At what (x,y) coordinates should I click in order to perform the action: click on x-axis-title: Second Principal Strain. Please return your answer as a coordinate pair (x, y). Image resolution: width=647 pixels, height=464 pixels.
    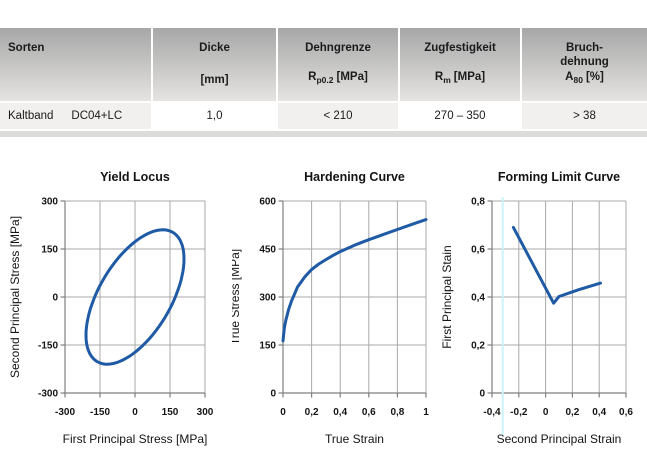
    Looking at the image, I should click on (559, 439).